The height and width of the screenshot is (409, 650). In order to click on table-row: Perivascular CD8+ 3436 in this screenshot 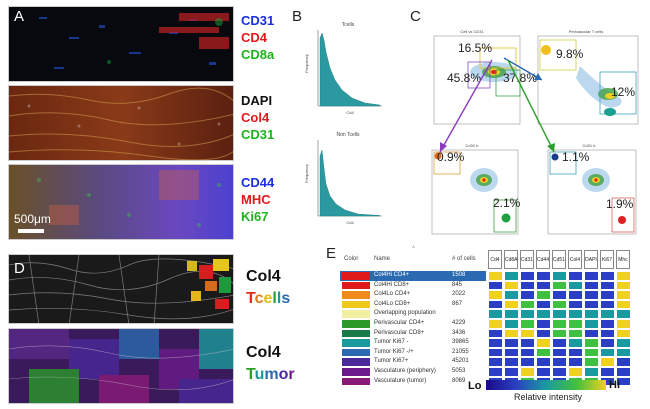, I will do `click(413, 334)`.